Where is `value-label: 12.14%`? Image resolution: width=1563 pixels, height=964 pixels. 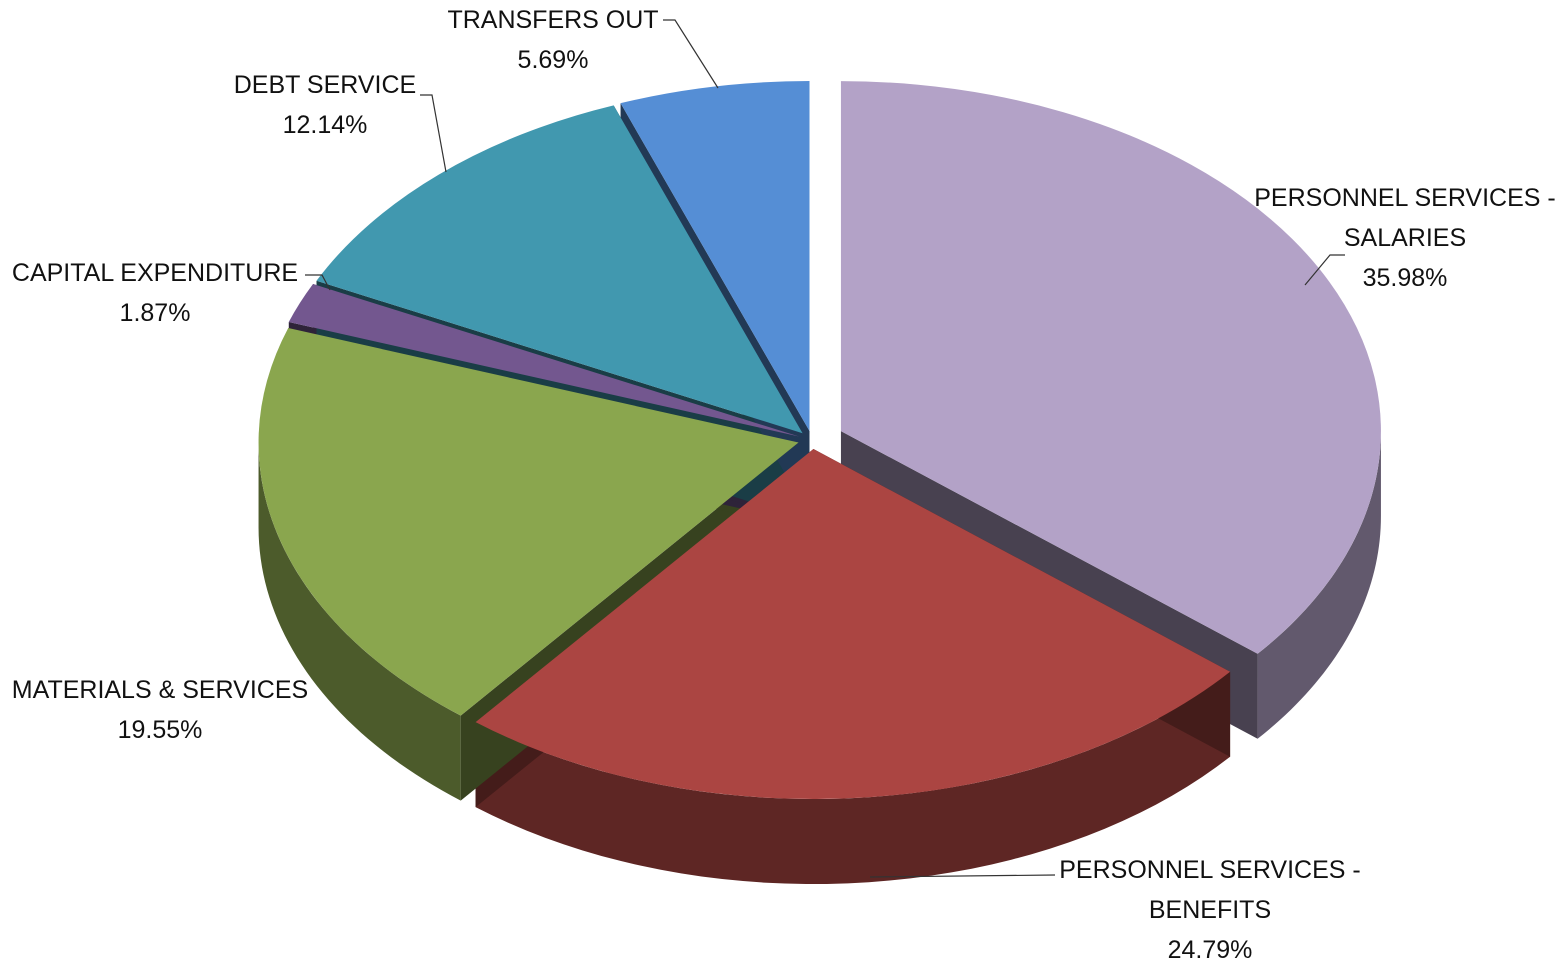 value-label: 12.14% is located at coordinates (325, 125).